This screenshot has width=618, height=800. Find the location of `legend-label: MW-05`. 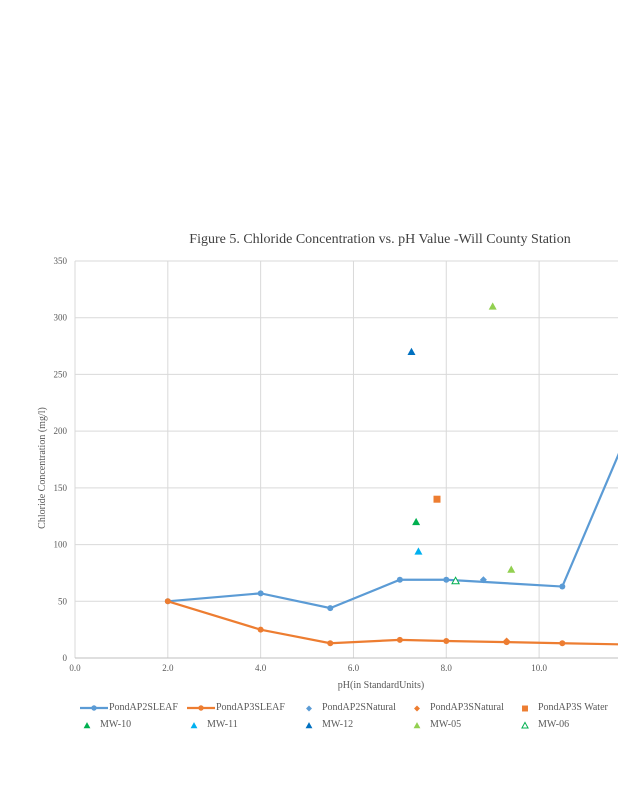

legend-label: MW-05 is located at coordinates (446, 725).